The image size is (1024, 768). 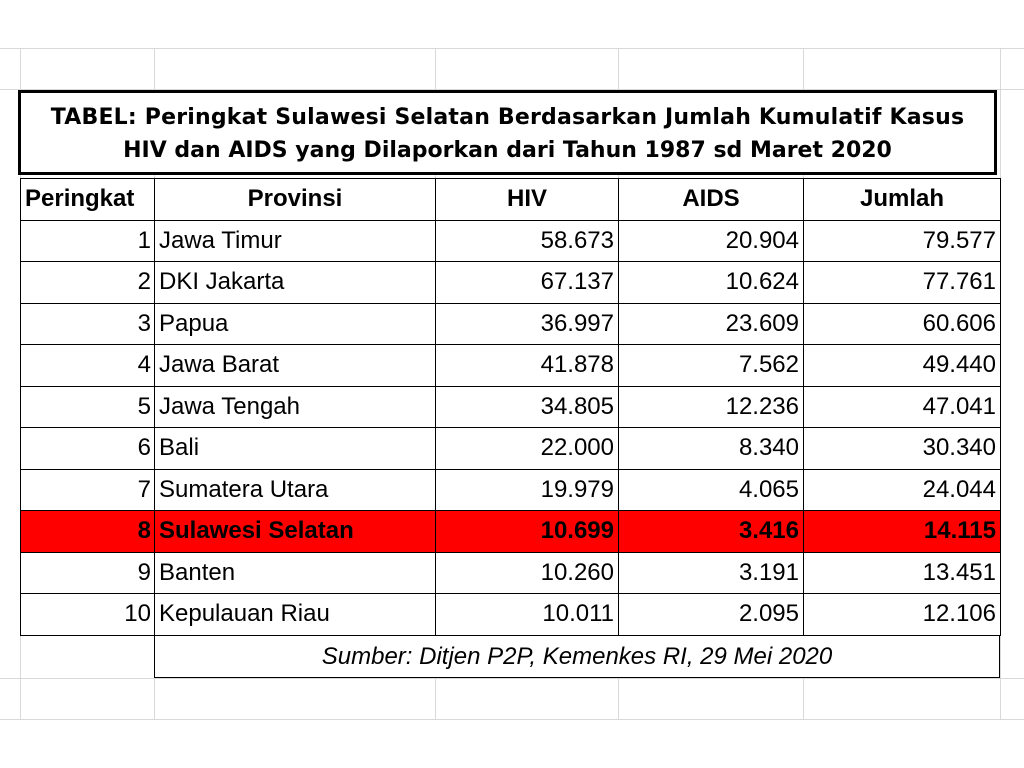 I want to click on hiv-cell: 10.011, so click(x=527, y=614).